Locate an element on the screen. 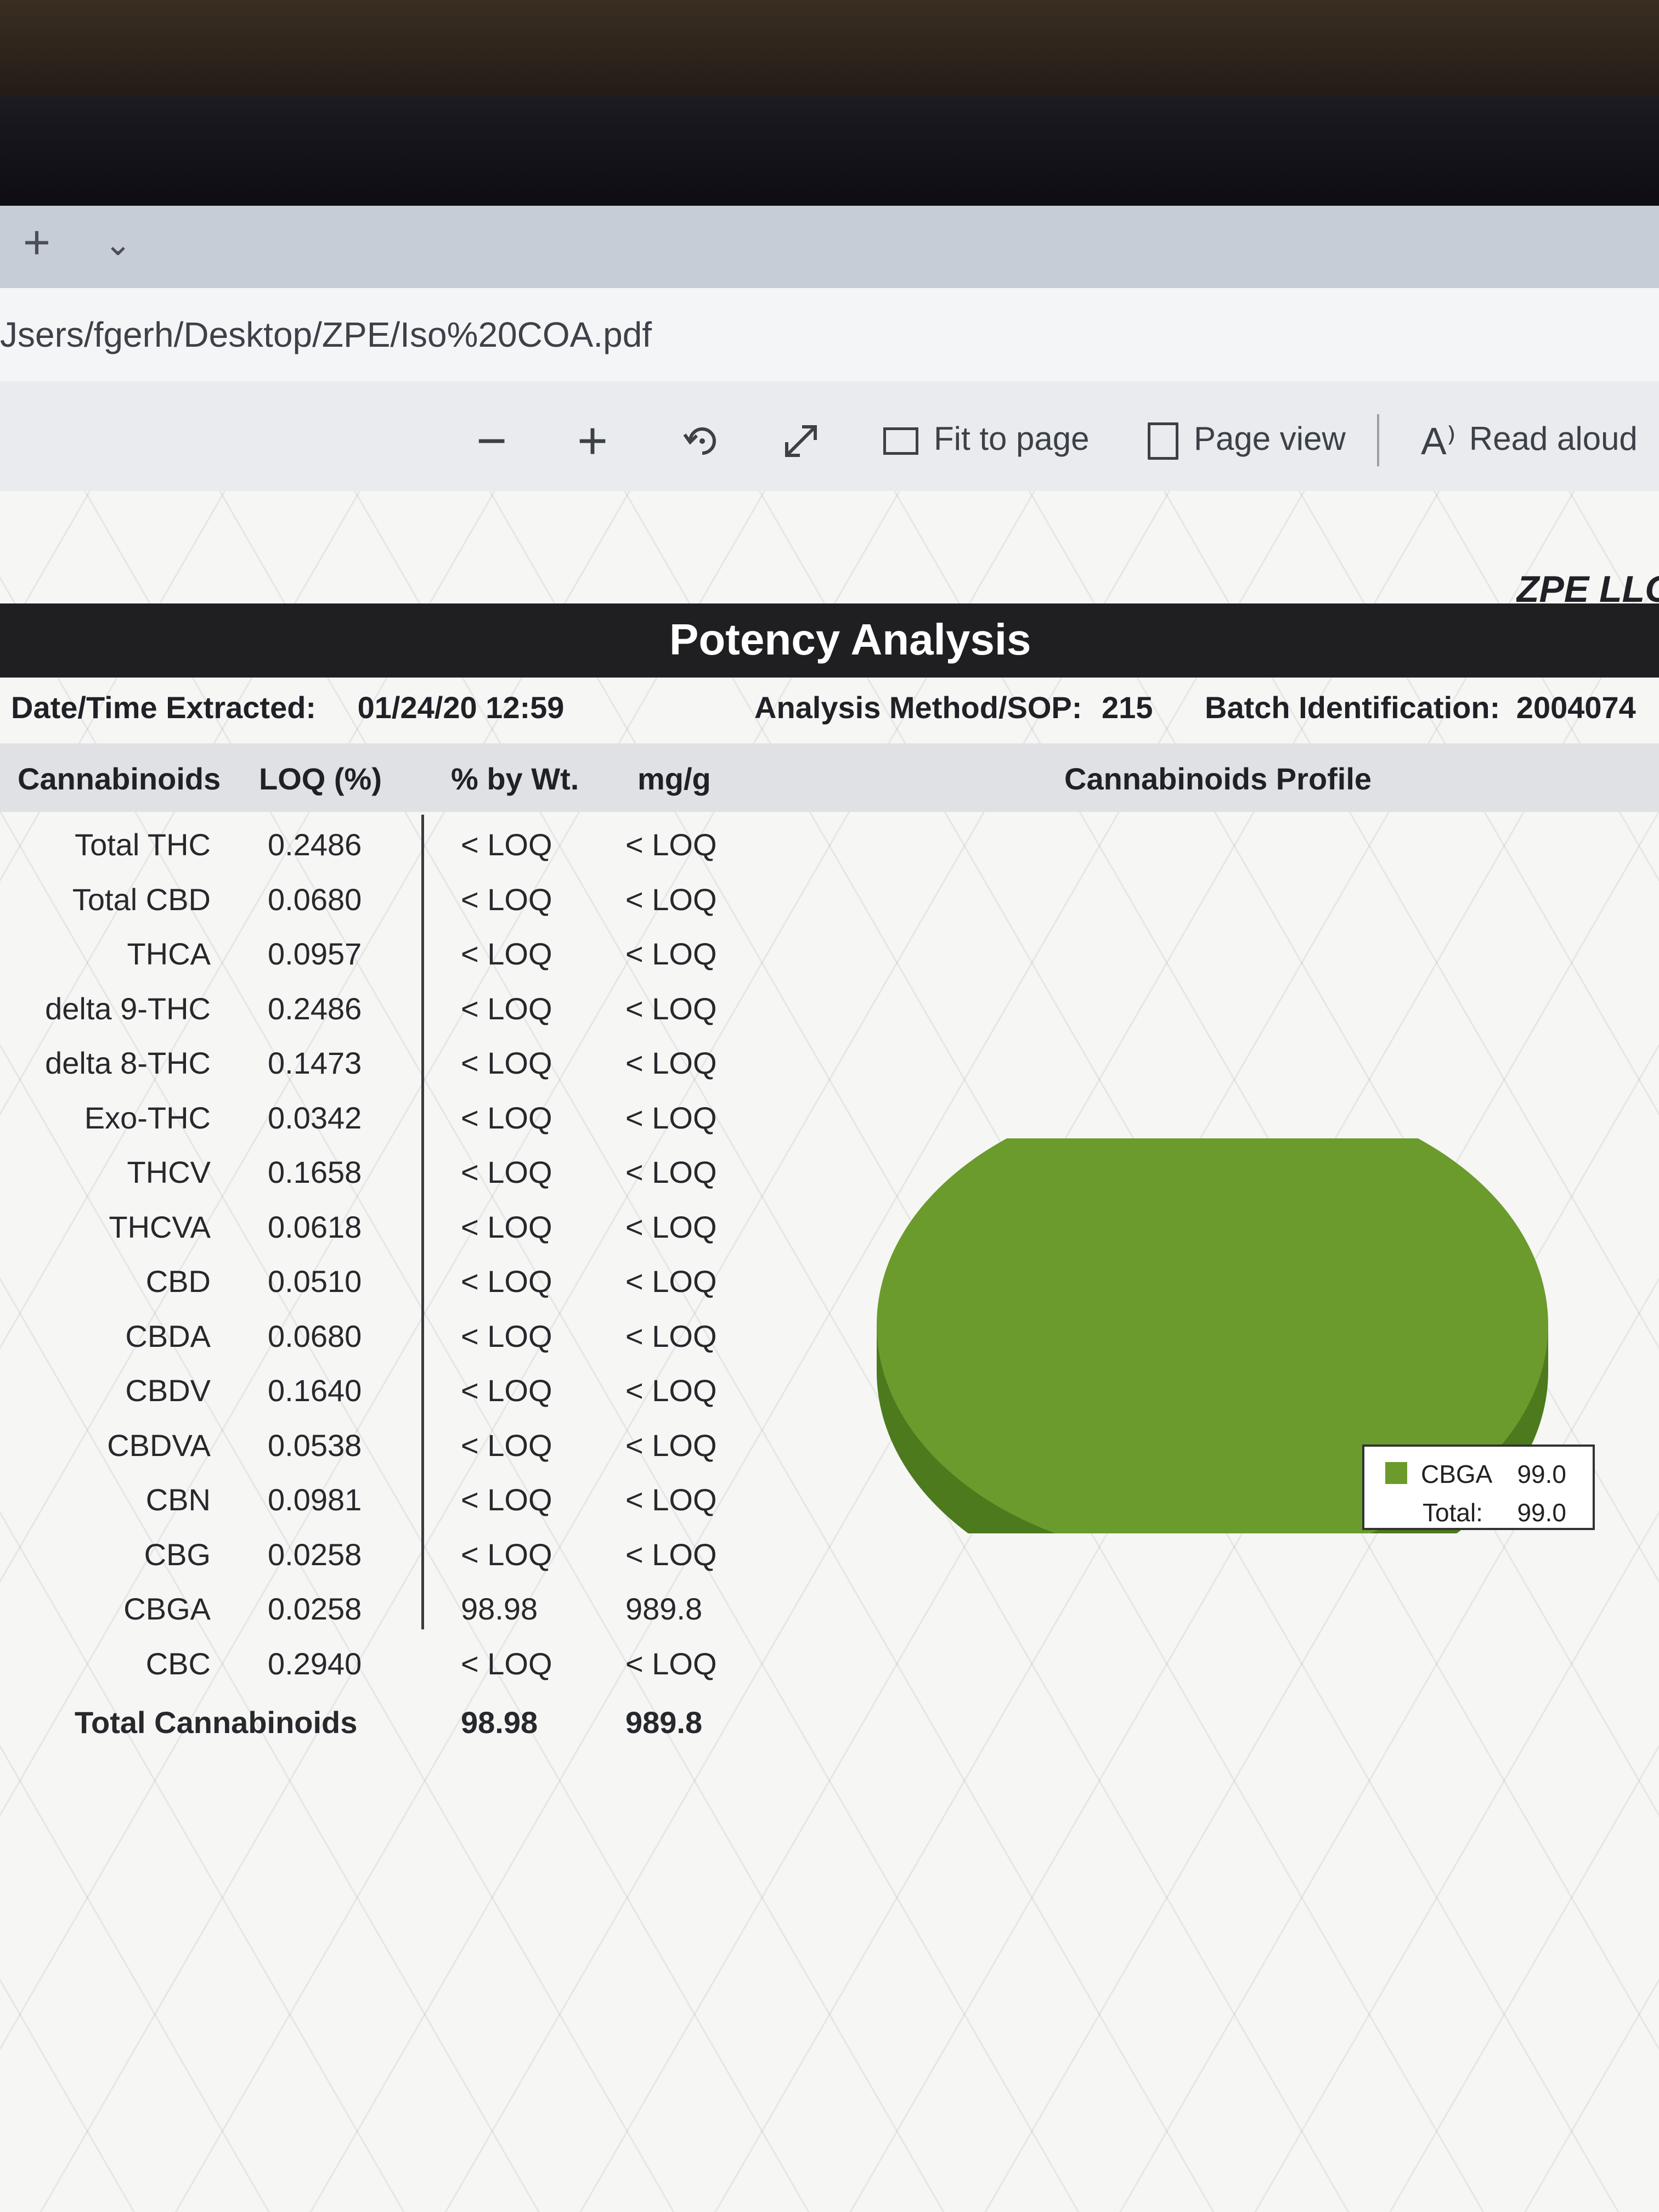  date-value: 01/24/20 12:59 is located at coordinates (461, 708).